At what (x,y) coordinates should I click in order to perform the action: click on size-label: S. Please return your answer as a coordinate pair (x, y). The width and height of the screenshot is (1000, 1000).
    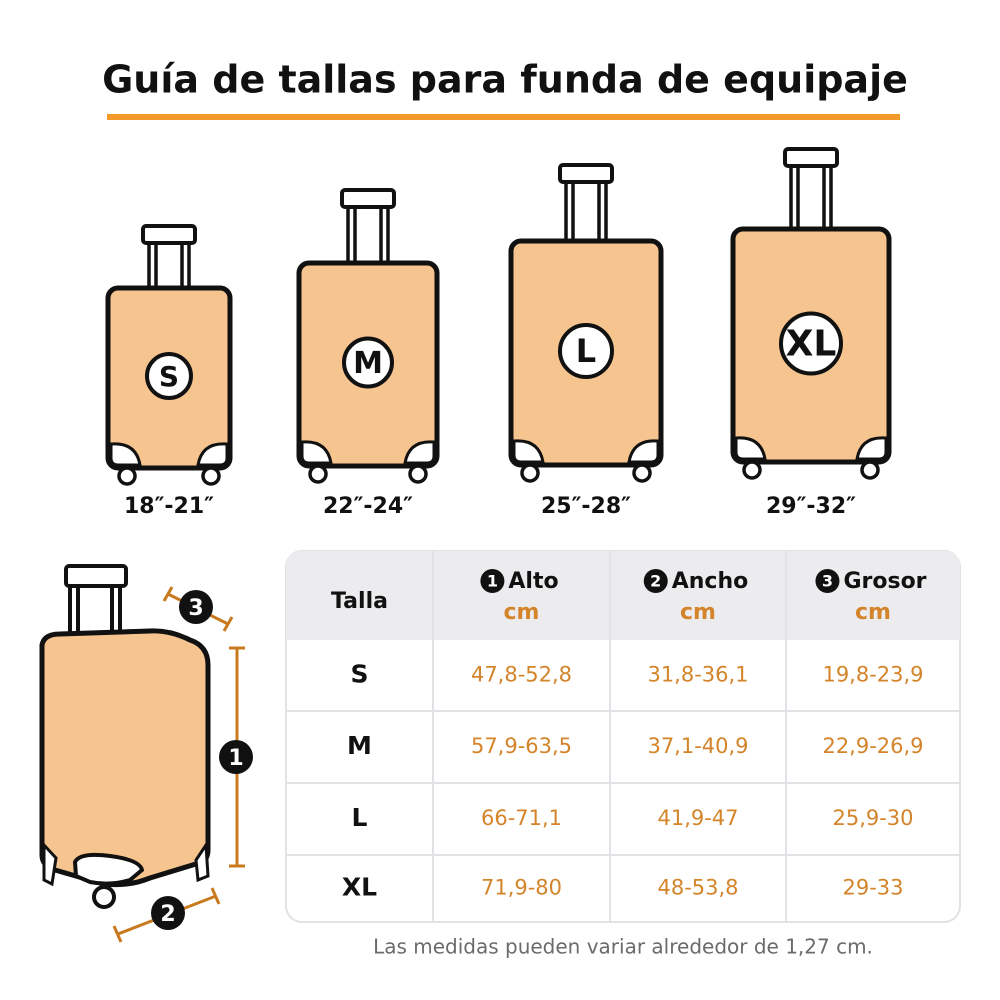
    Looking at the image, I should click on (169, 376).